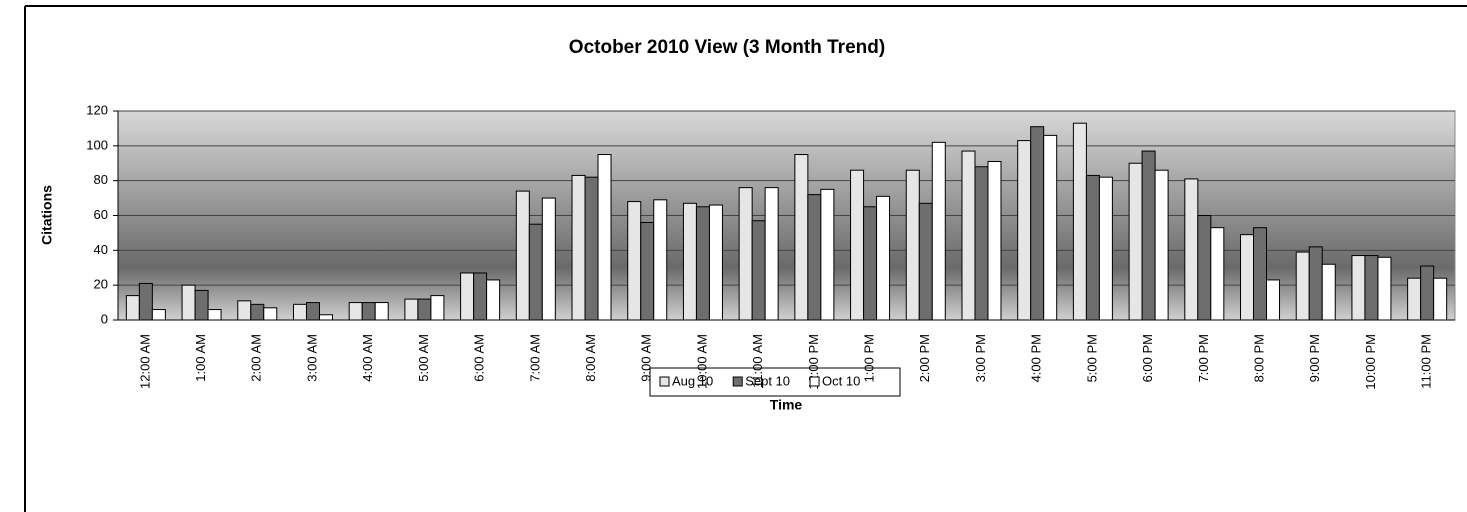 Image resolution: width=1467 pixels, height=512 pixels. I want to click on y-tick-label: 60, so click(101, 214).